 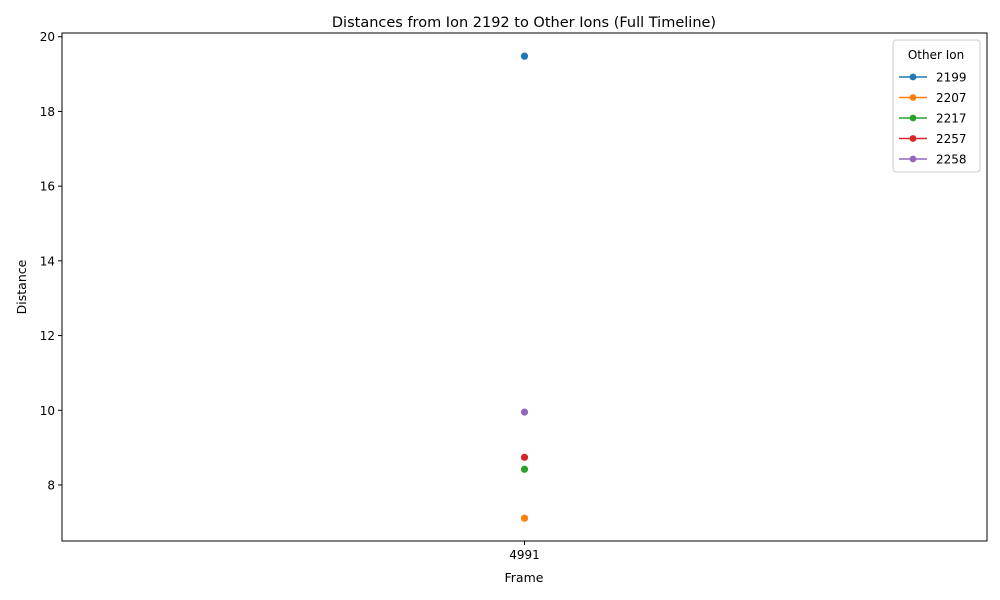 What do you see at coordinates (47, 261) in the screenshot?
I see `y-tick-label: 14` at bounding box center [47, 261].